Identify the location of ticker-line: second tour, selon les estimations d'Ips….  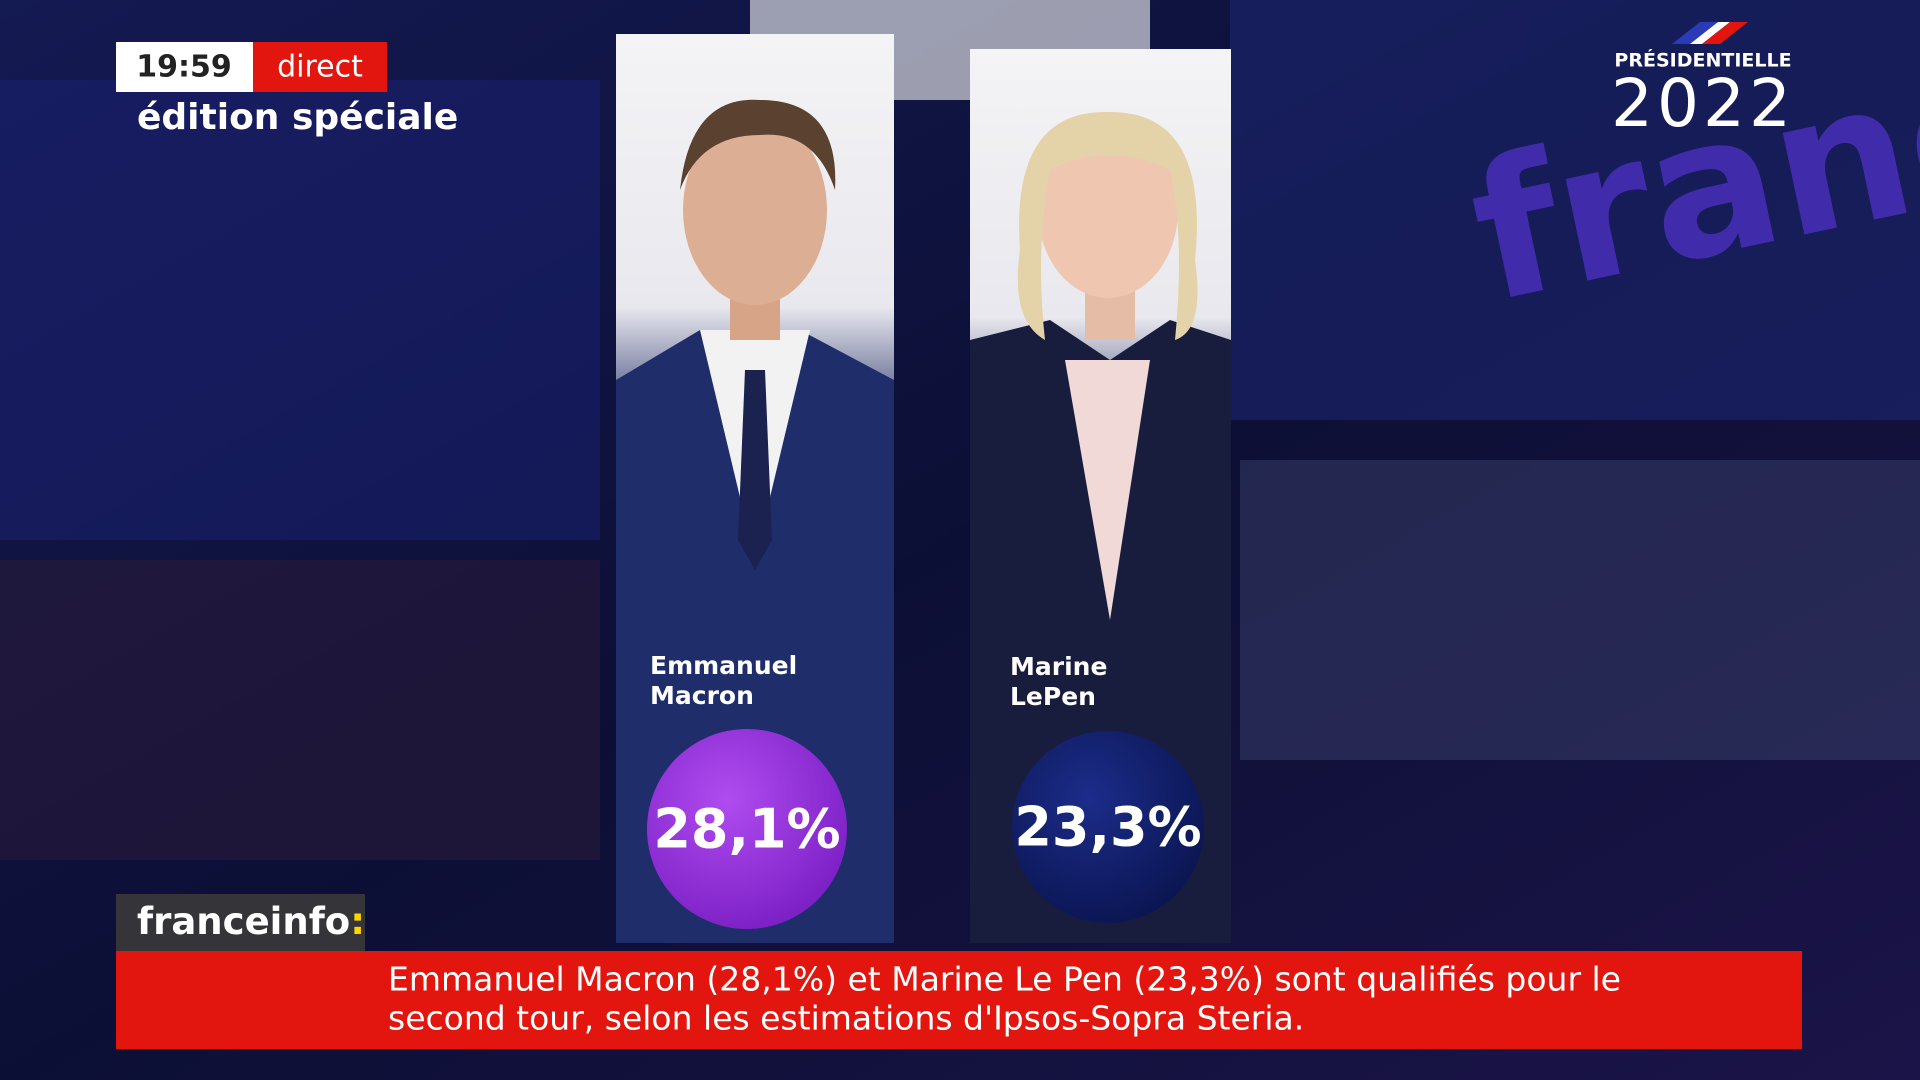
(846, 1018).